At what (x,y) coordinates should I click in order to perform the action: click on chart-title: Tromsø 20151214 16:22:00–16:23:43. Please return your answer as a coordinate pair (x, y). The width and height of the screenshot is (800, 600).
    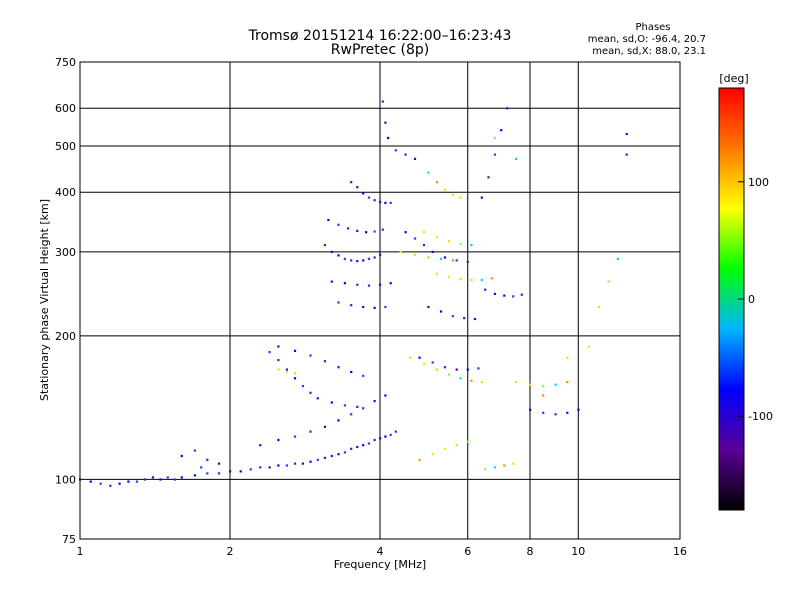
    Looking at the image, I should click on (380, 36).